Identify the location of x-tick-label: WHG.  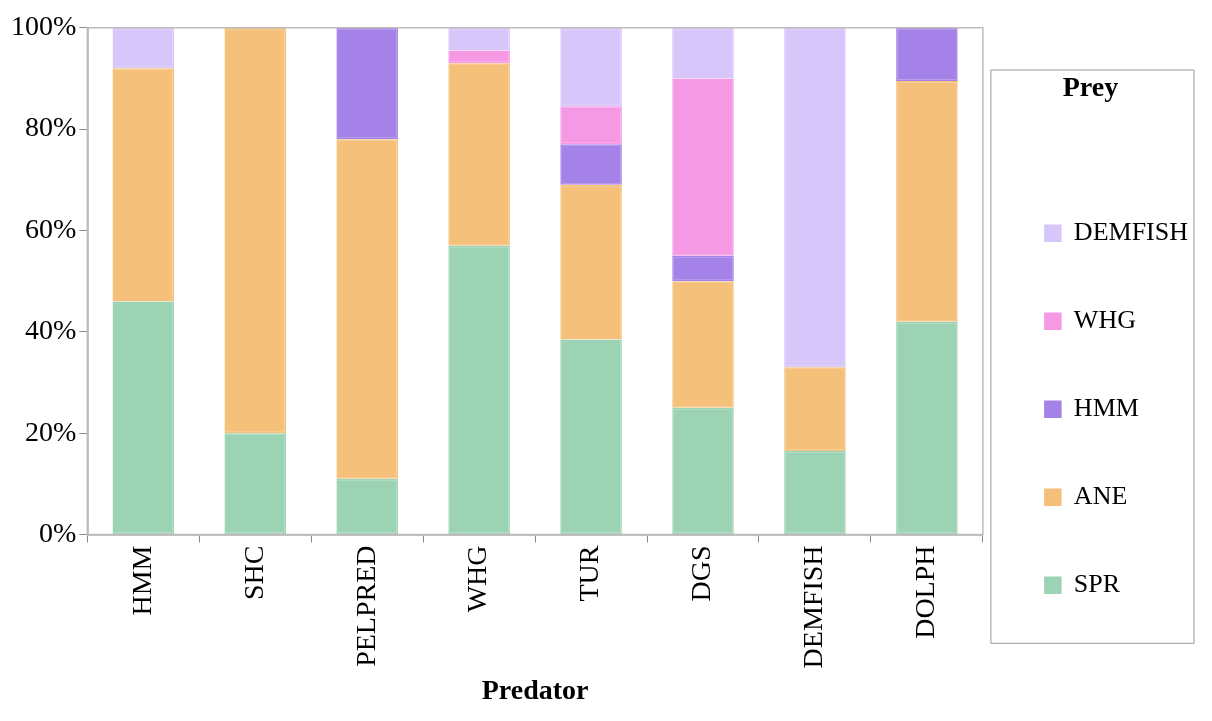
(477, 579).